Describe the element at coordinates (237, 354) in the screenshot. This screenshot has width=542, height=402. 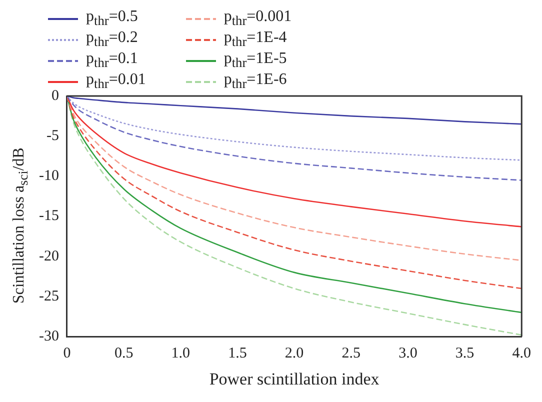
I see `x-tick-label: 1.5` at that location.